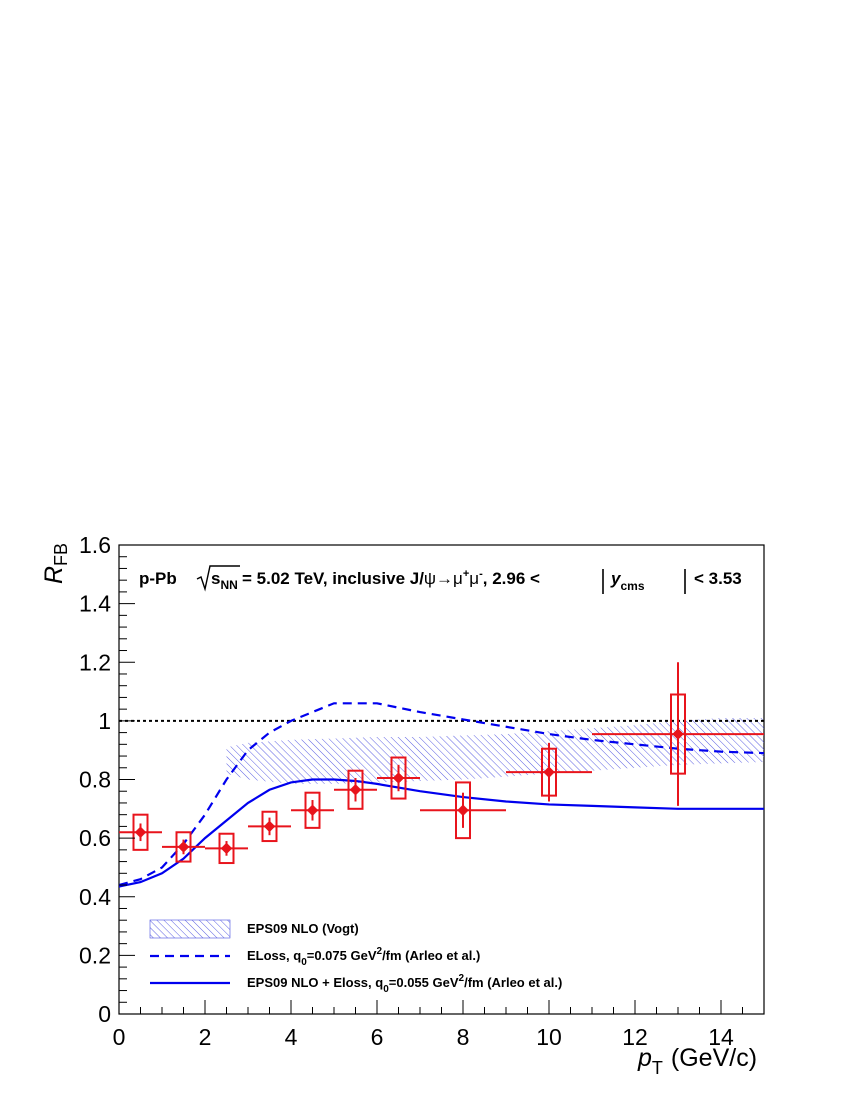  I want to click on header-range-high: < 3.53, so click(718, 578).